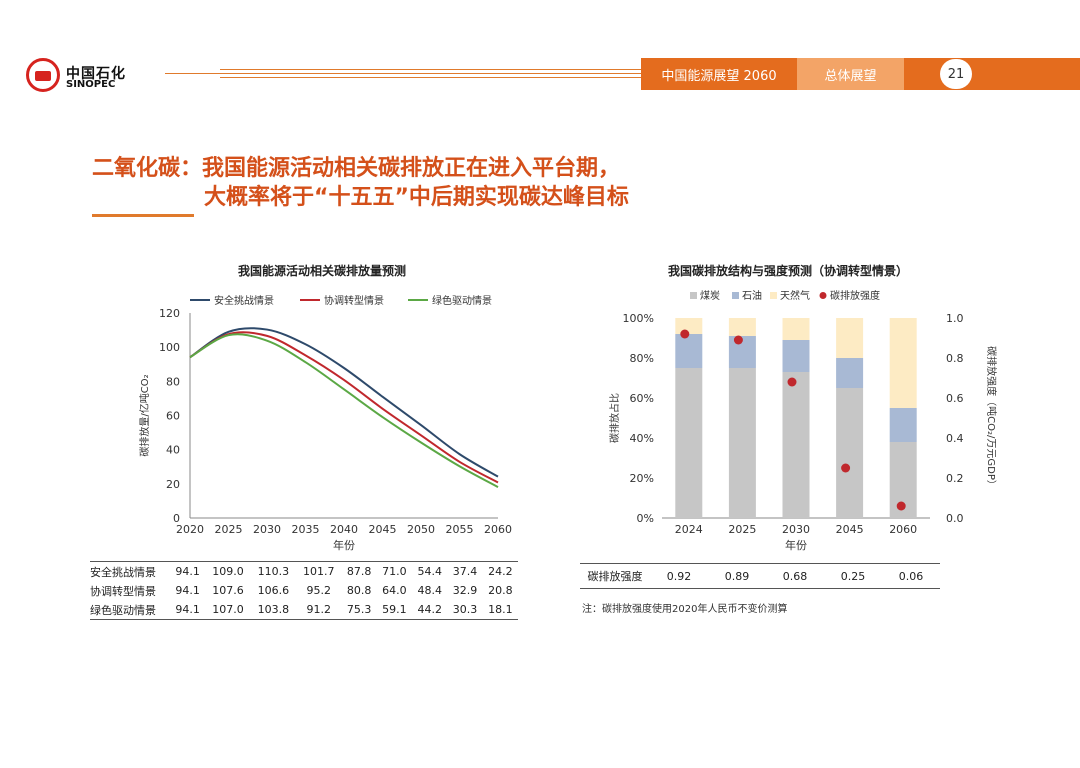 The image size is (1080, 768). What do you see at coordinates (642, 438) in the screenshot?
I see `y-tick-label: 40%` at bounding box center [642, 438].